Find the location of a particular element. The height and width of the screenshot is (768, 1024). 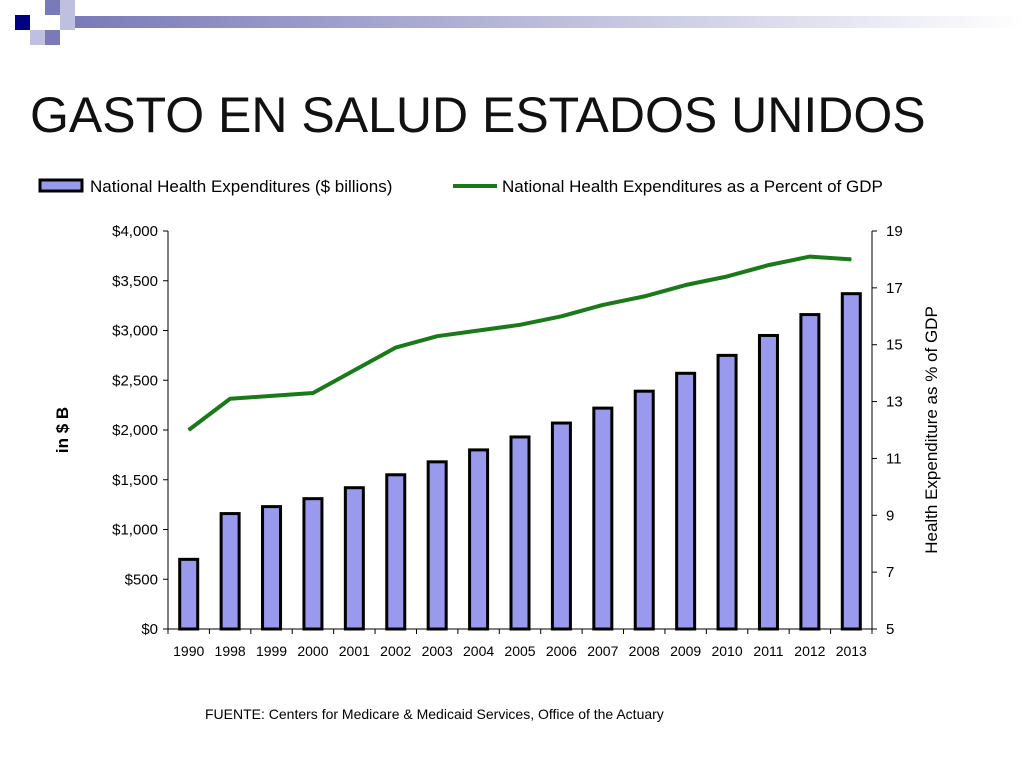

header-band is located at coordinates (549, 22).